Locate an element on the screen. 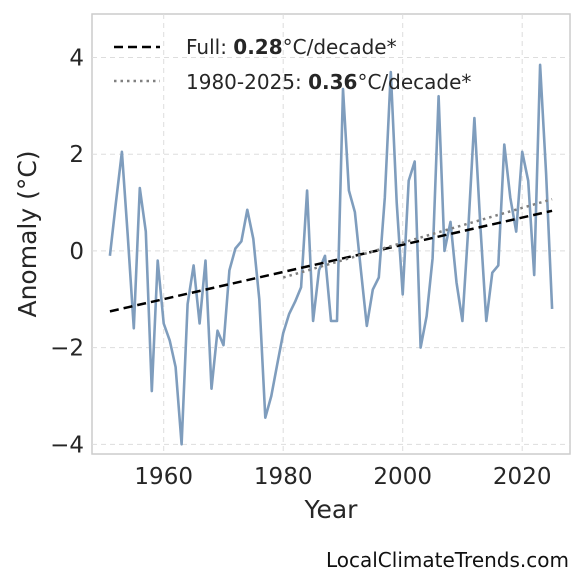  y-axis-title: Anomaly (°C) is located at coordinates (27, 233).